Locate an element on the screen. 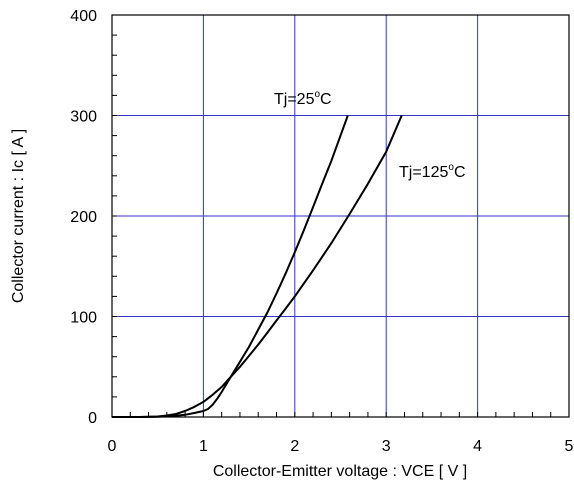 The image size is (574, 489). y-tick-labels: 0 100 200 300 400 is located at coordinates (83, 217).